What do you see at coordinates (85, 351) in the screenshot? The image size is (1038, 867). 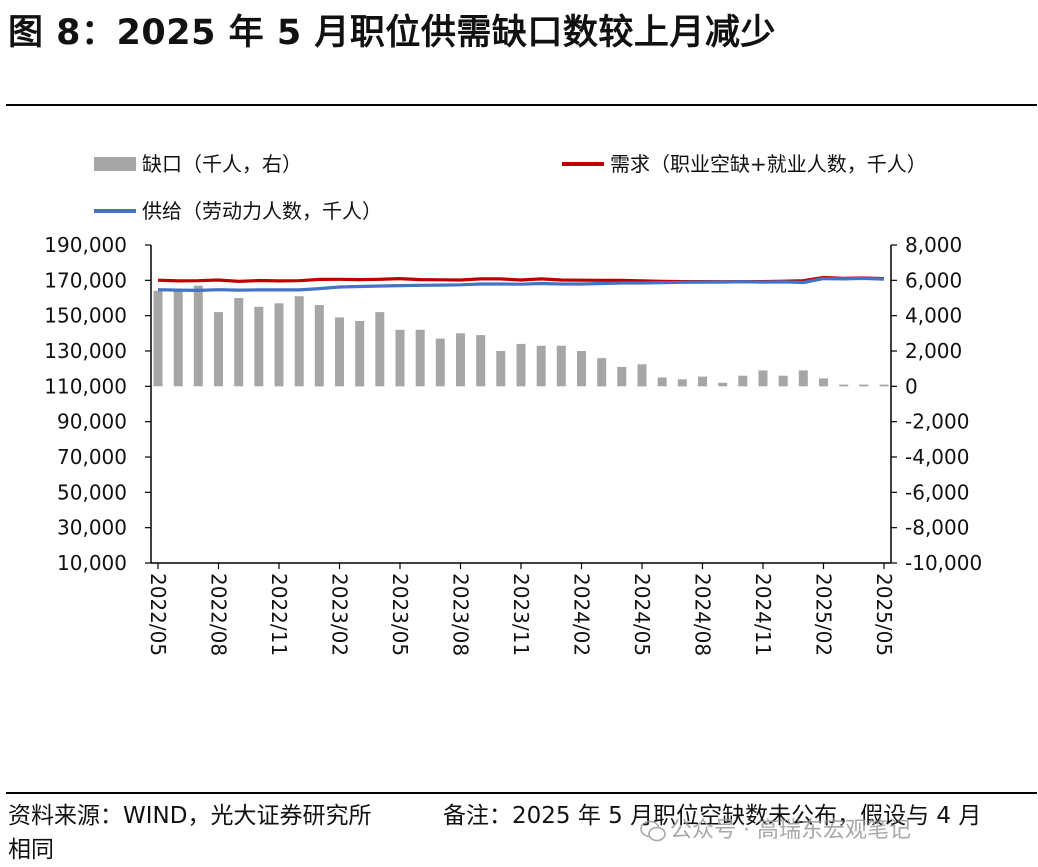 I see `left-tick-label: 130,000` at bounding box center [85, 351].